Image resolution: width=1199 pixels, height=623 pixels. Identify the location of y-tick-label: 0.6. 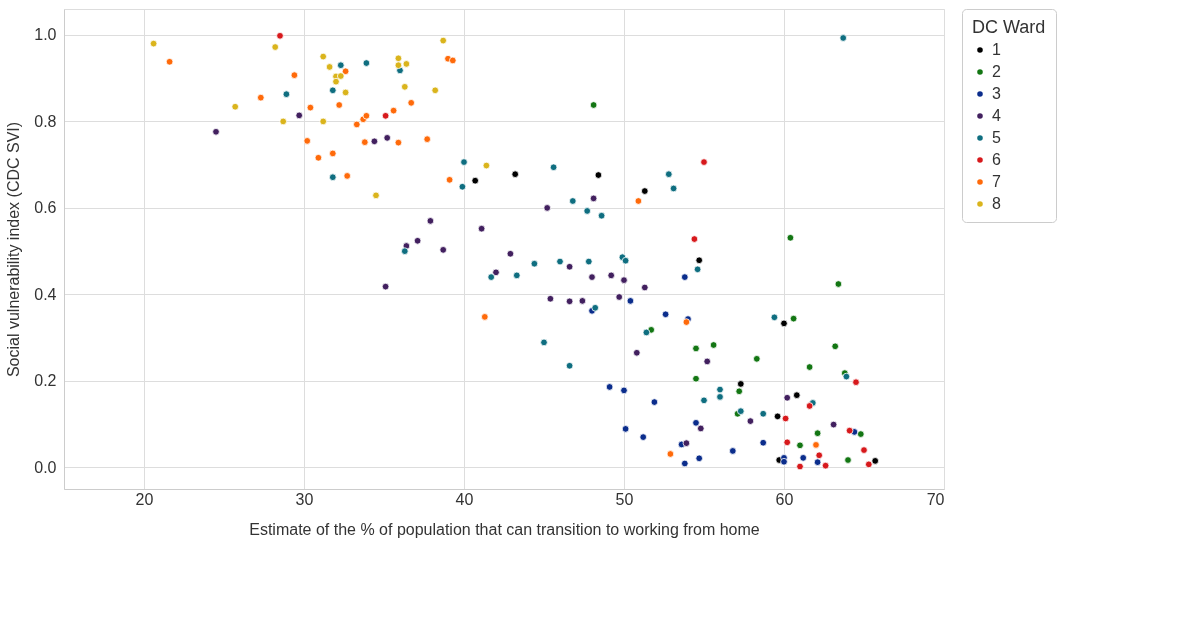
(45, 208).